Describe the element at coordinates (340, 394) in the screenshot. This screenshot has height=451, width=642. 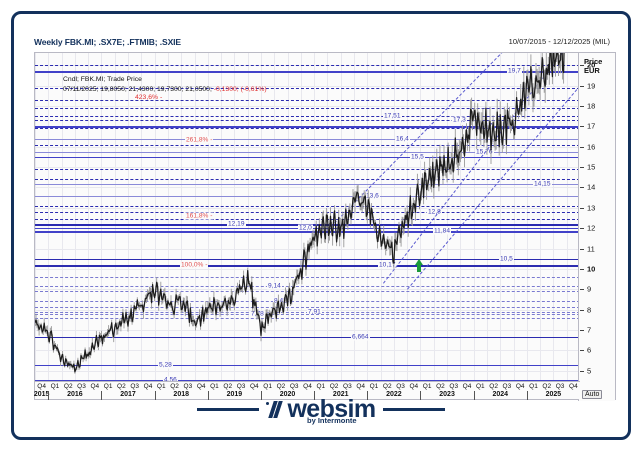
I see `time-axis-year-label: 2021` at that location.